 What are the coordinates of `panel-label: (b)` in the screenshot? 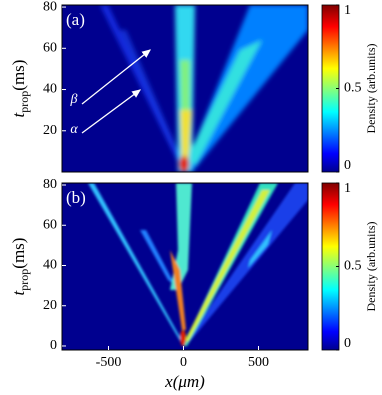 It's located at (76, 197).